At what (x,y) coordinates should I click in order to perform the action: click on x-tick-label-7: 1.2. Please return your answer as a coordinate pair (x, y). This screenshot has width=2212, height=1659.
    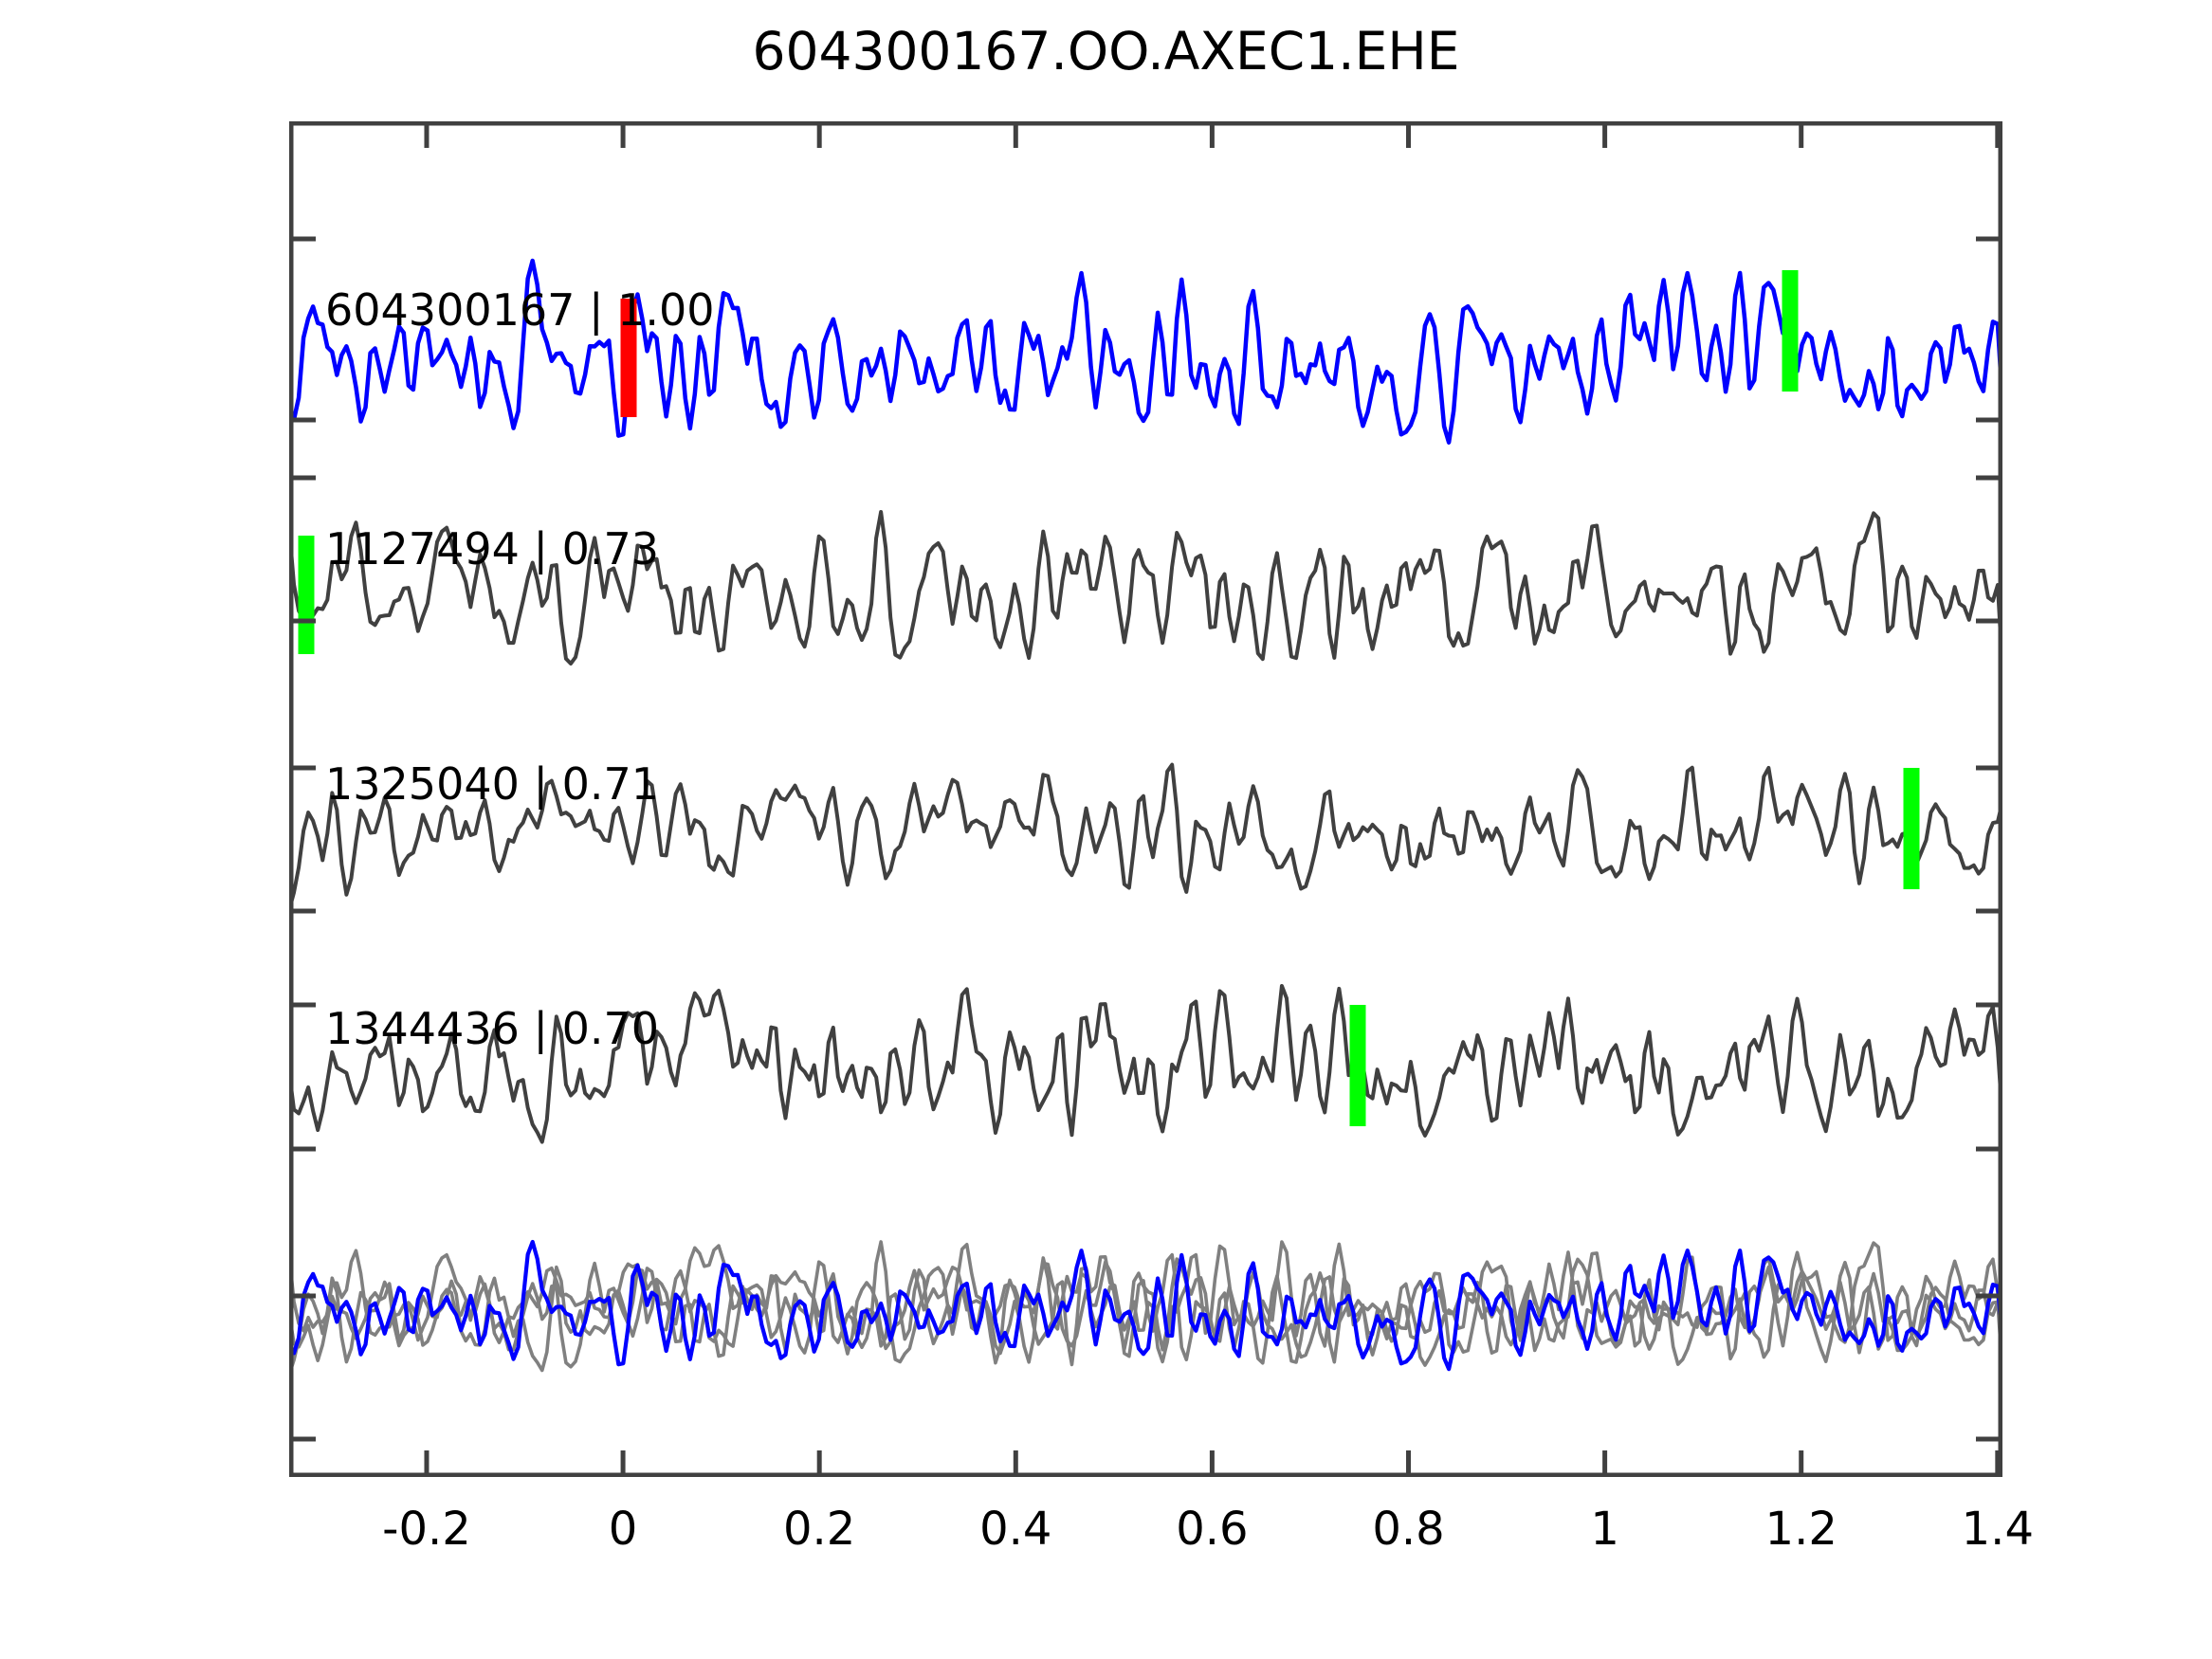
    Looking at the image, I should click on (1800, 1529).